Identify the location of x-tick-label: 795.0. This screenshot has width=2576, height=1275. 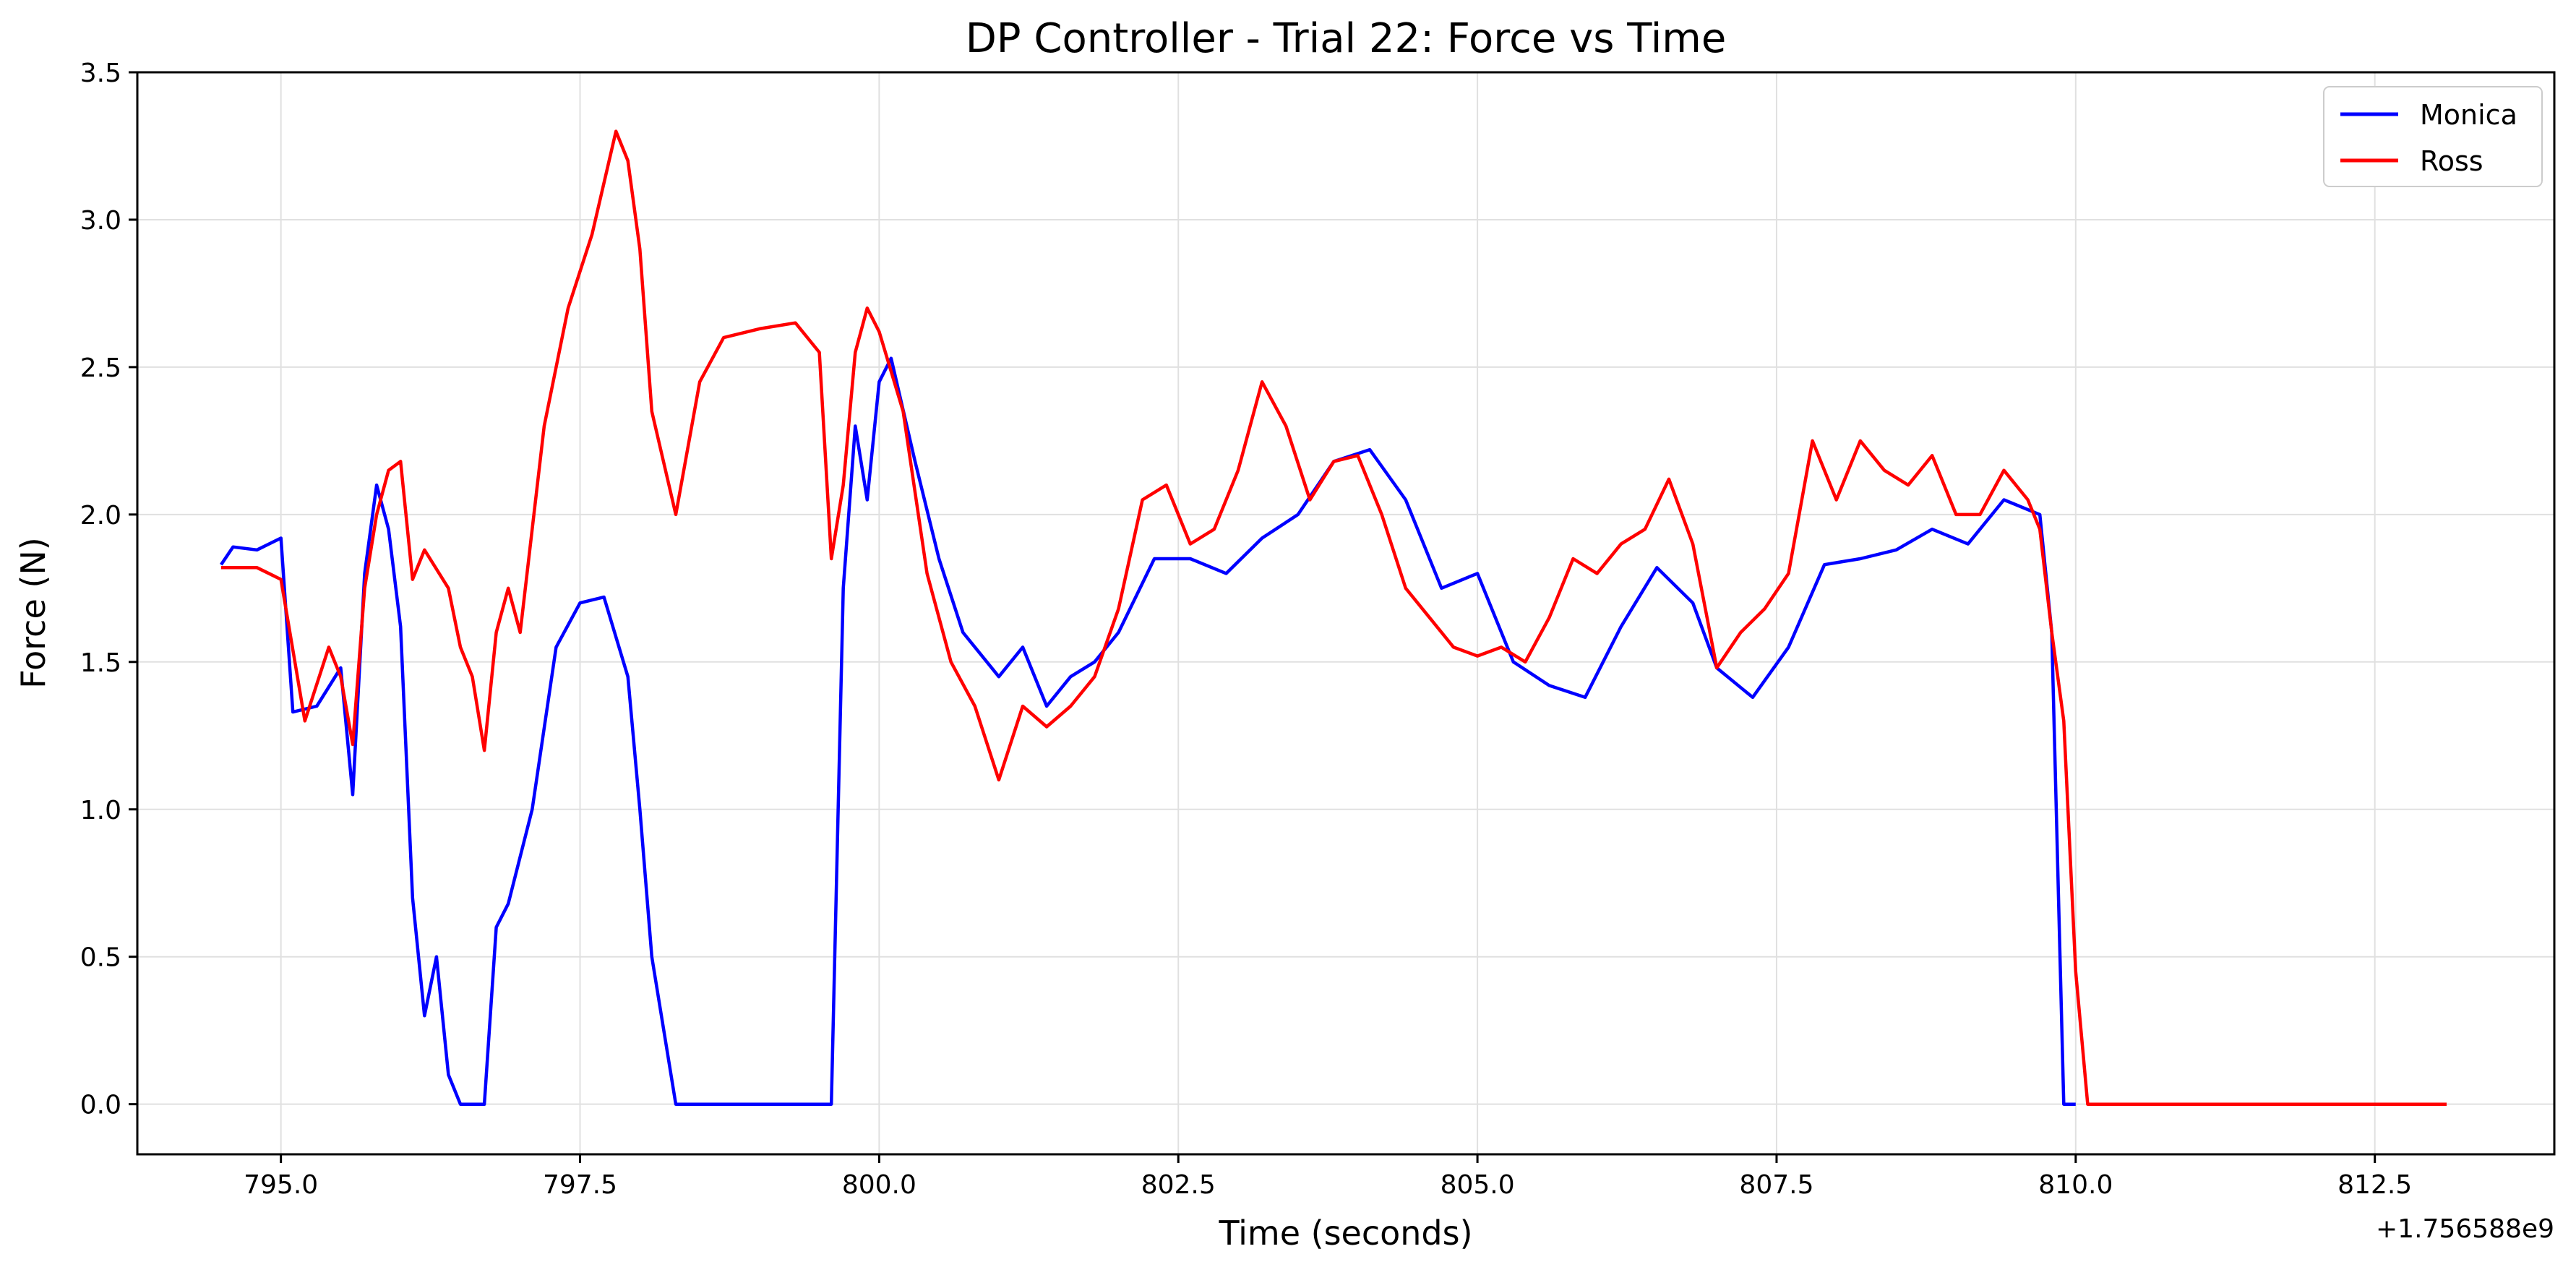
(281, 1185).